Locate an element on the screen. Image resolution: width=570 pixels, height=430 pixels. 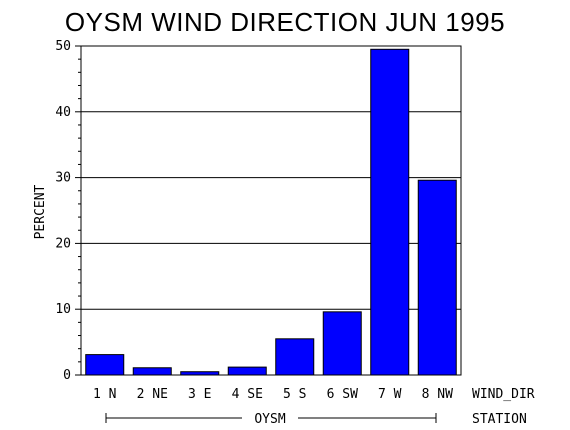
station-group-label: OYSM is located at coordinates (269, 419).